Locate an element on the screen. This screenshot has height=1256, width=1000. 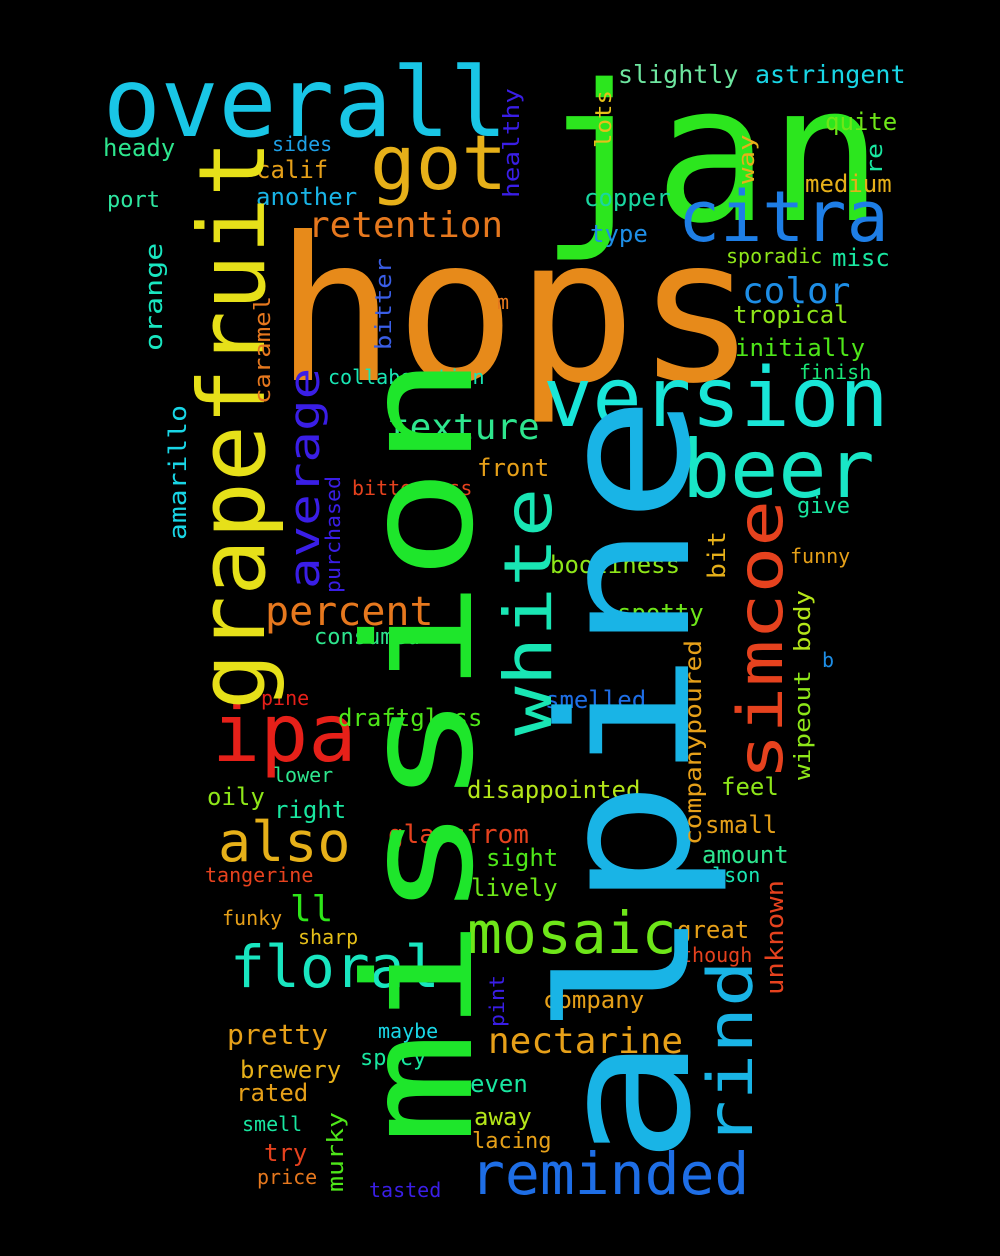
word-pine: pine is located at coordinates (285, 698).